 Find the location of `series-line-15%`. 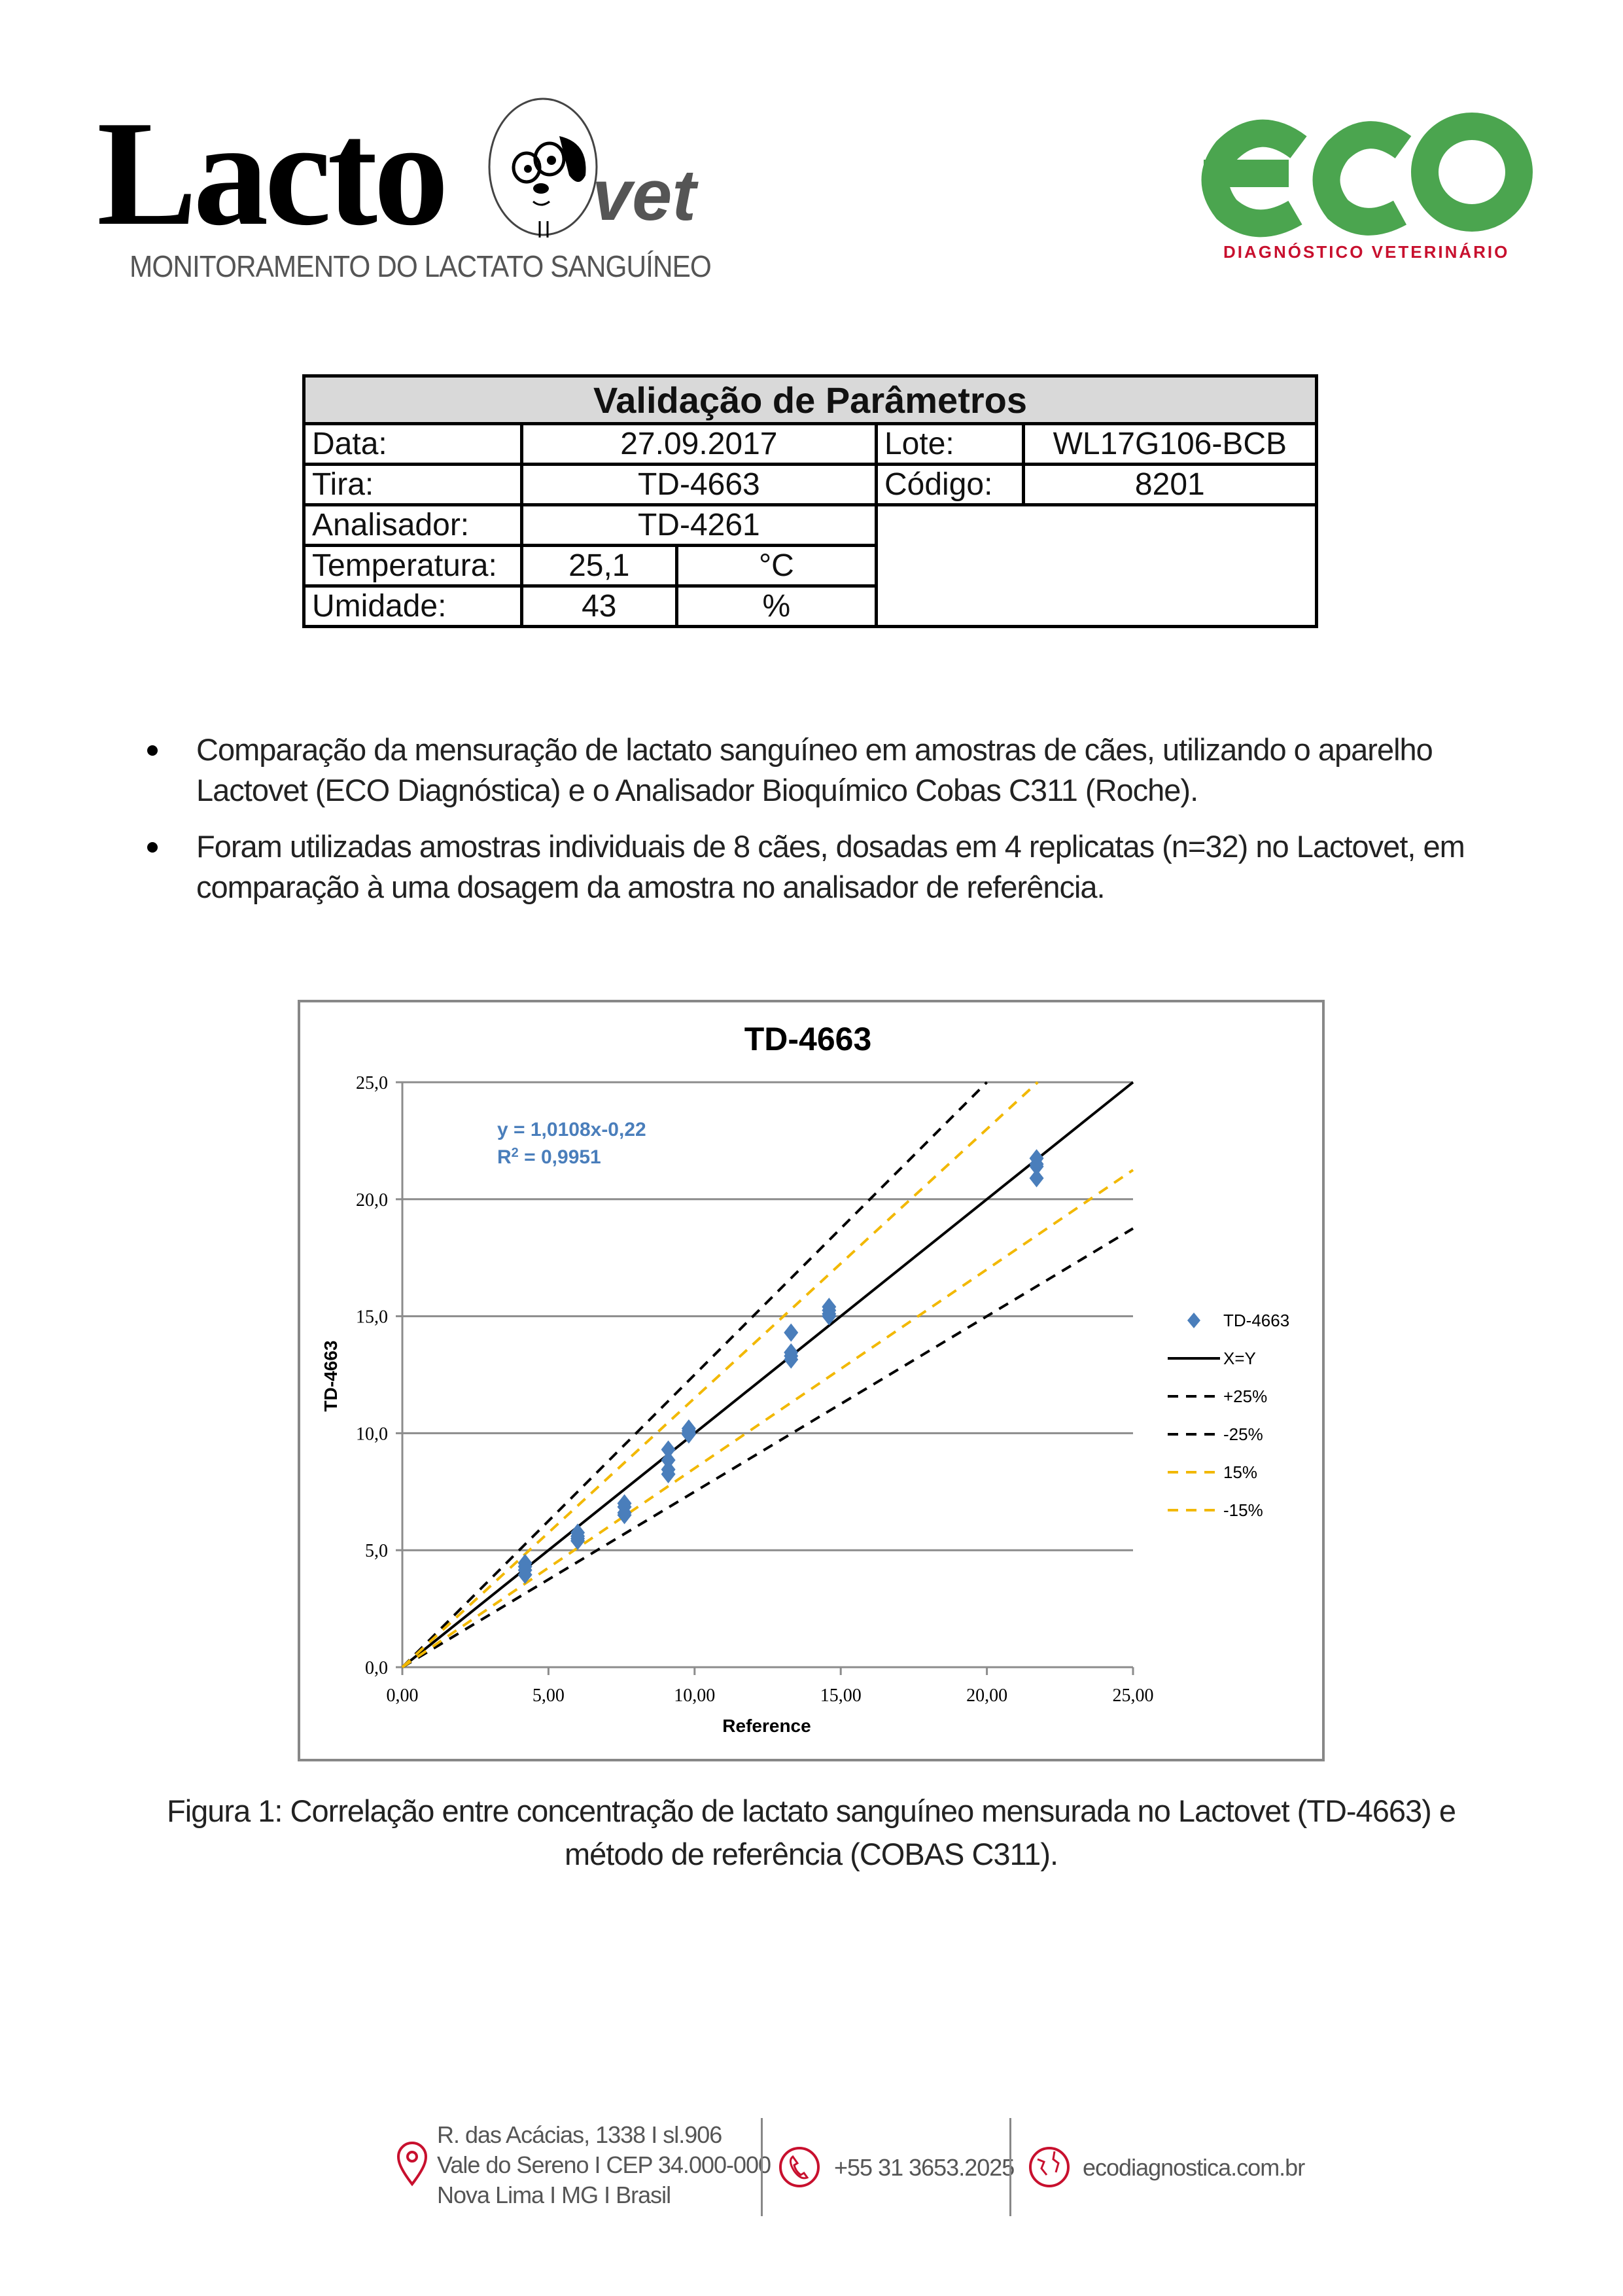

series-line-15% is located at coordinates (720, 1375).